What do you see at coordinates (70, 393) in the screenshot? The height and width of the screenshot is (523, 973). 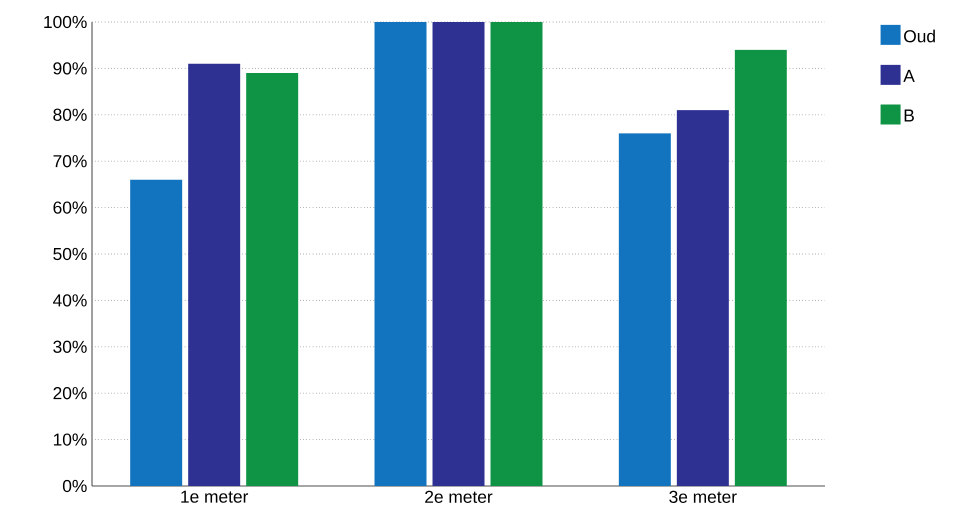 I see `y-tick-label: 20%` at bounding box center [70, 393].